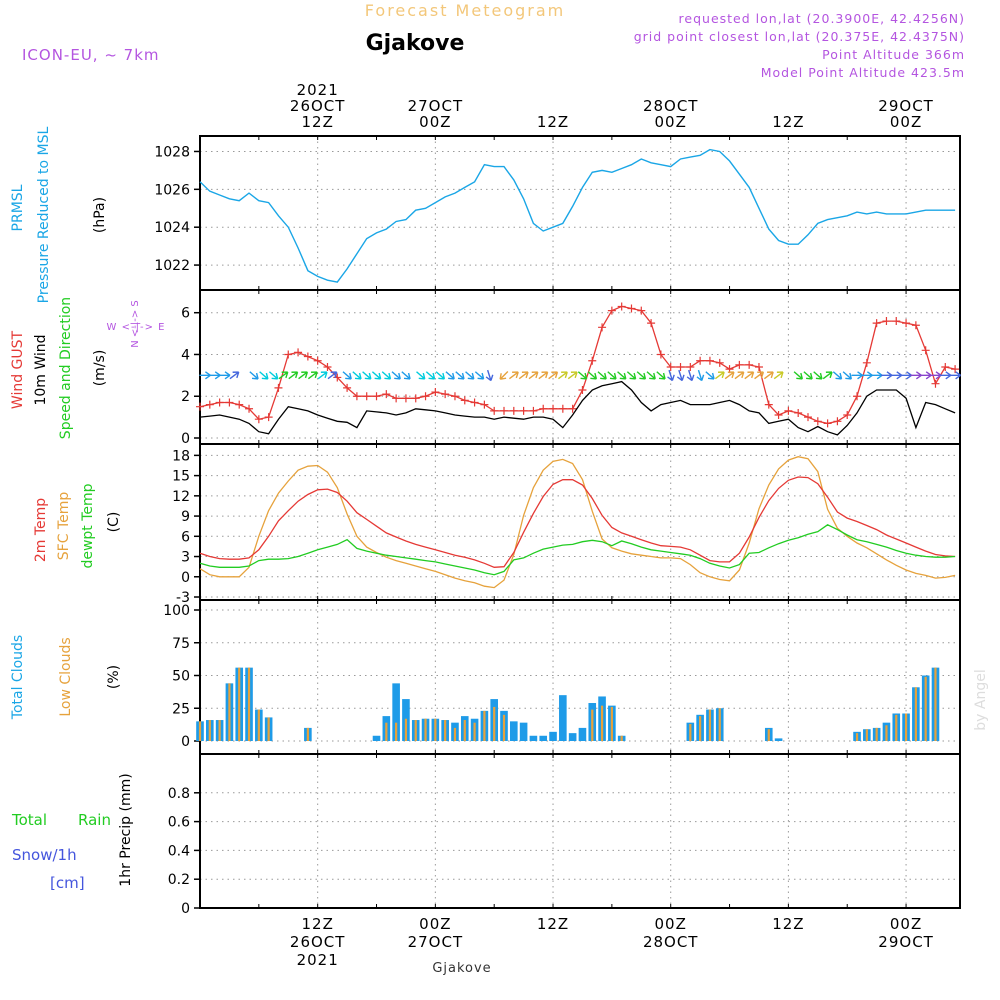  What do you see at coordinates (64, 526) in the screenshot?
I see `sfc-label: SFC Temp` at bounding box center [64, 526].